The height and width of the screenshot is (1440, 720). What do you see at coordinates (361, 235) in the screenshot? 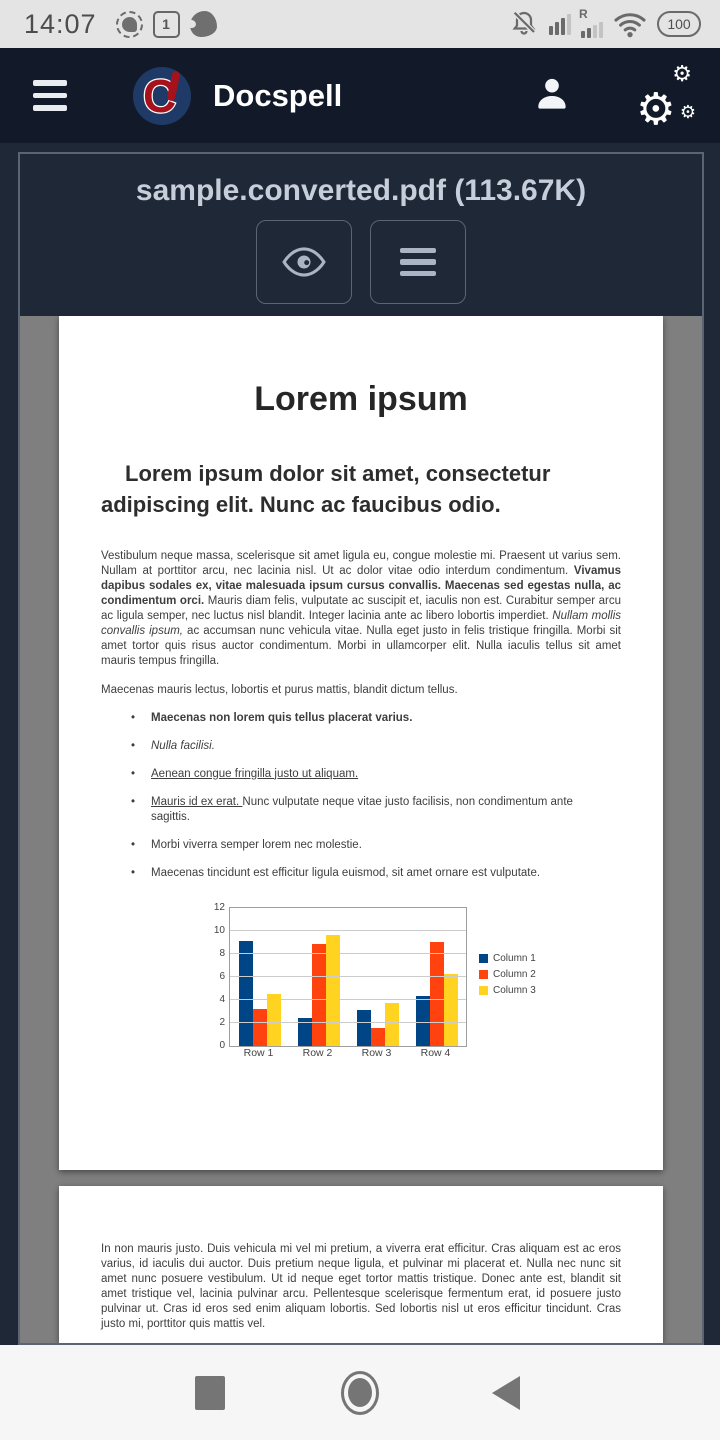
I see `viewer-header: sample.converted.pdf (113.67K)` at bounding box center [361, 235].